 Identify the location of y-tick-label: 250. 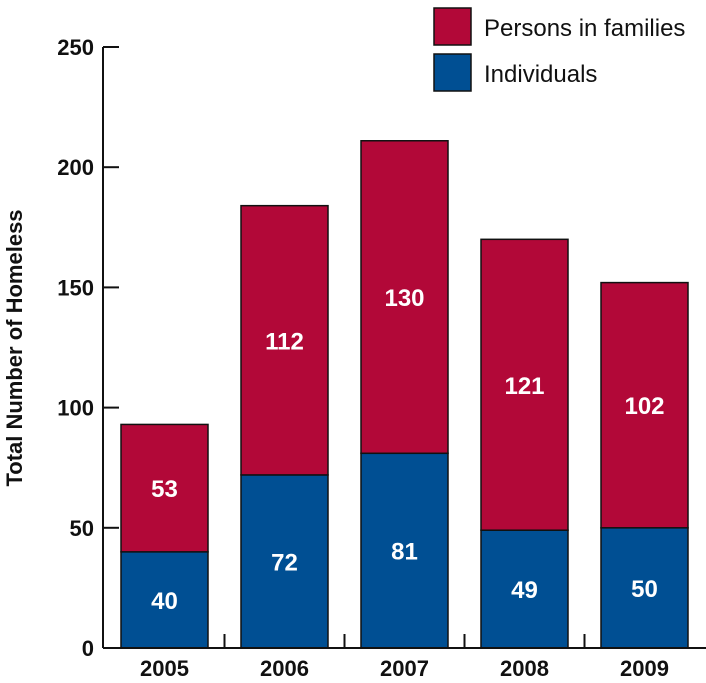
(75, 47).